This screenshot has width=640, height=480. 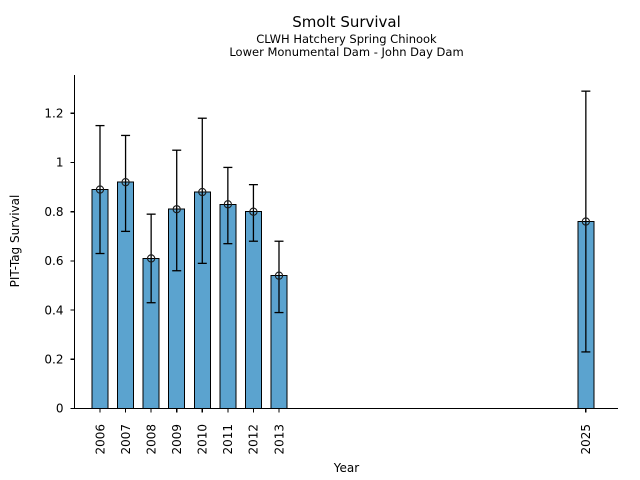 I want to click on y-tick-label-0.8: 0.8, so click(x=53, y=212).